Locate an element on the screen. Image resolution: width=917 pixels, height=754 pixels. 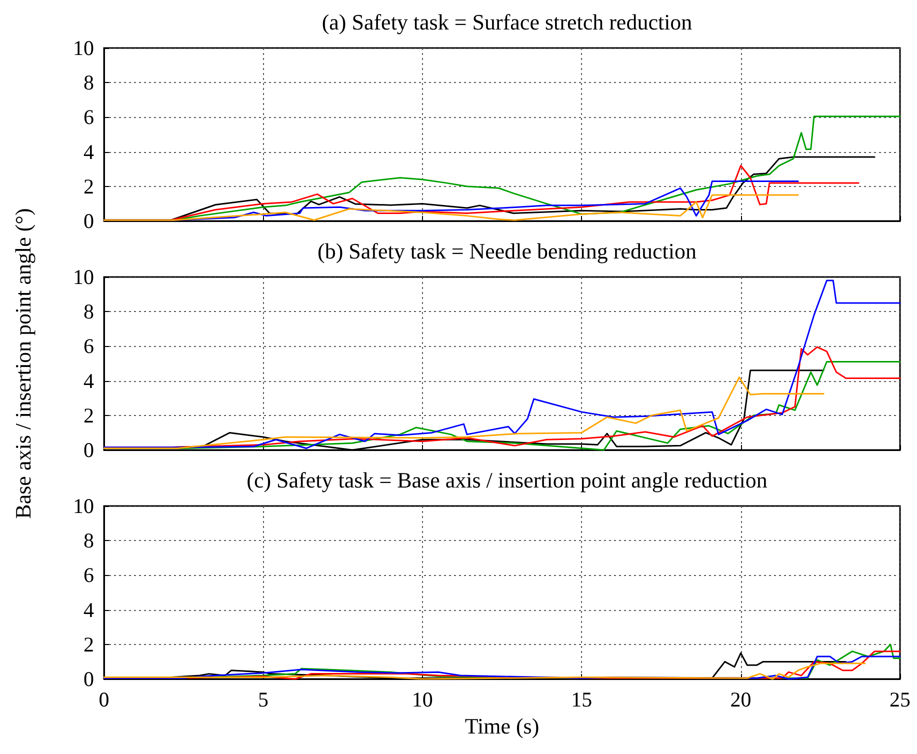
chart-title: (b) Safety task = Needle bending reduction is located at coordinates (507, 251).